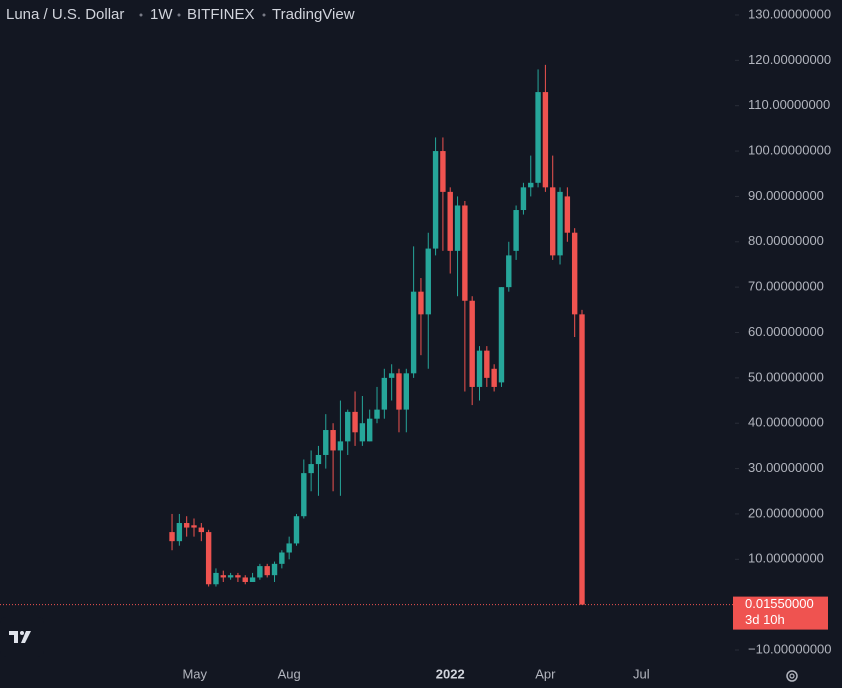 The width and height of the screenshot is (842, 688). What do you see at coordinates (789, 149) in the screenshot?
I see `y-tick-label: 100.00000000` at bounding box center [789, 149].